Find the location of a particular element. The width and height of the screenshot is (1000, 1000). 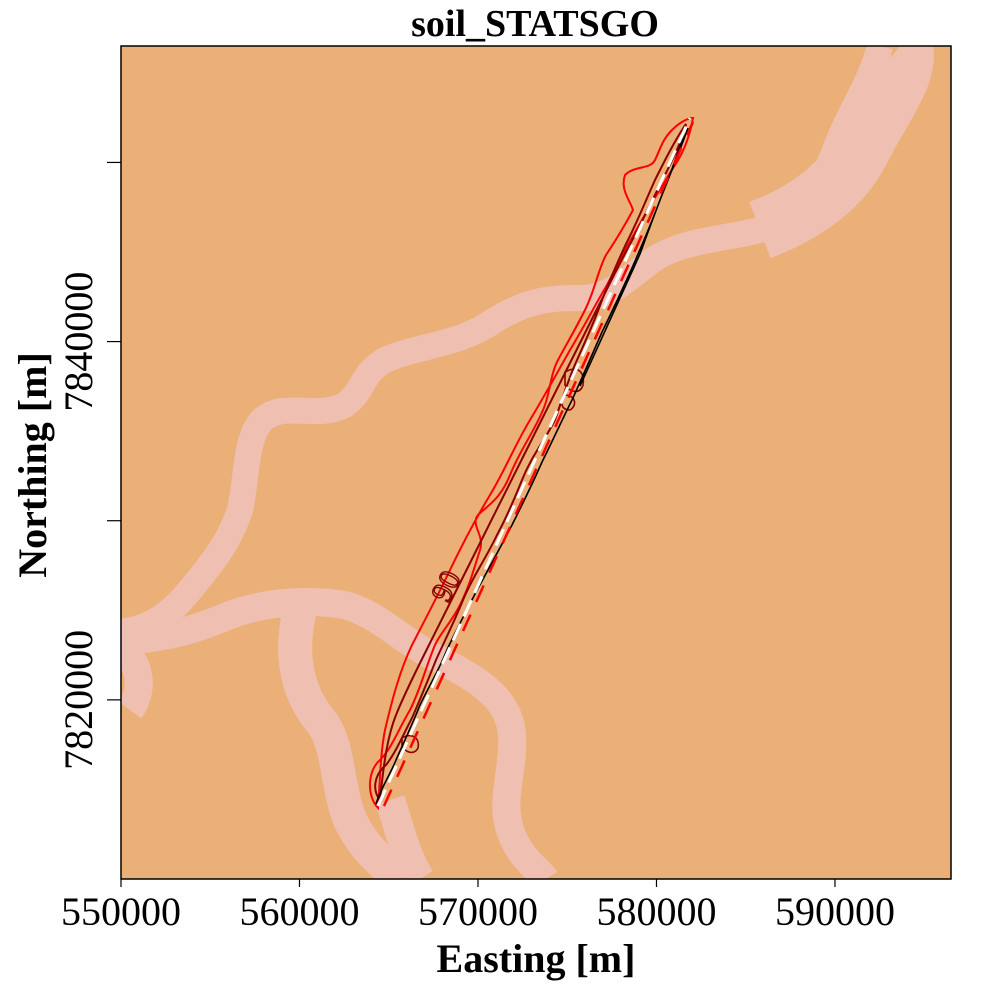

x-axis: 550000 560000 570000 580000 590000 is located at coordinates (478, 906).